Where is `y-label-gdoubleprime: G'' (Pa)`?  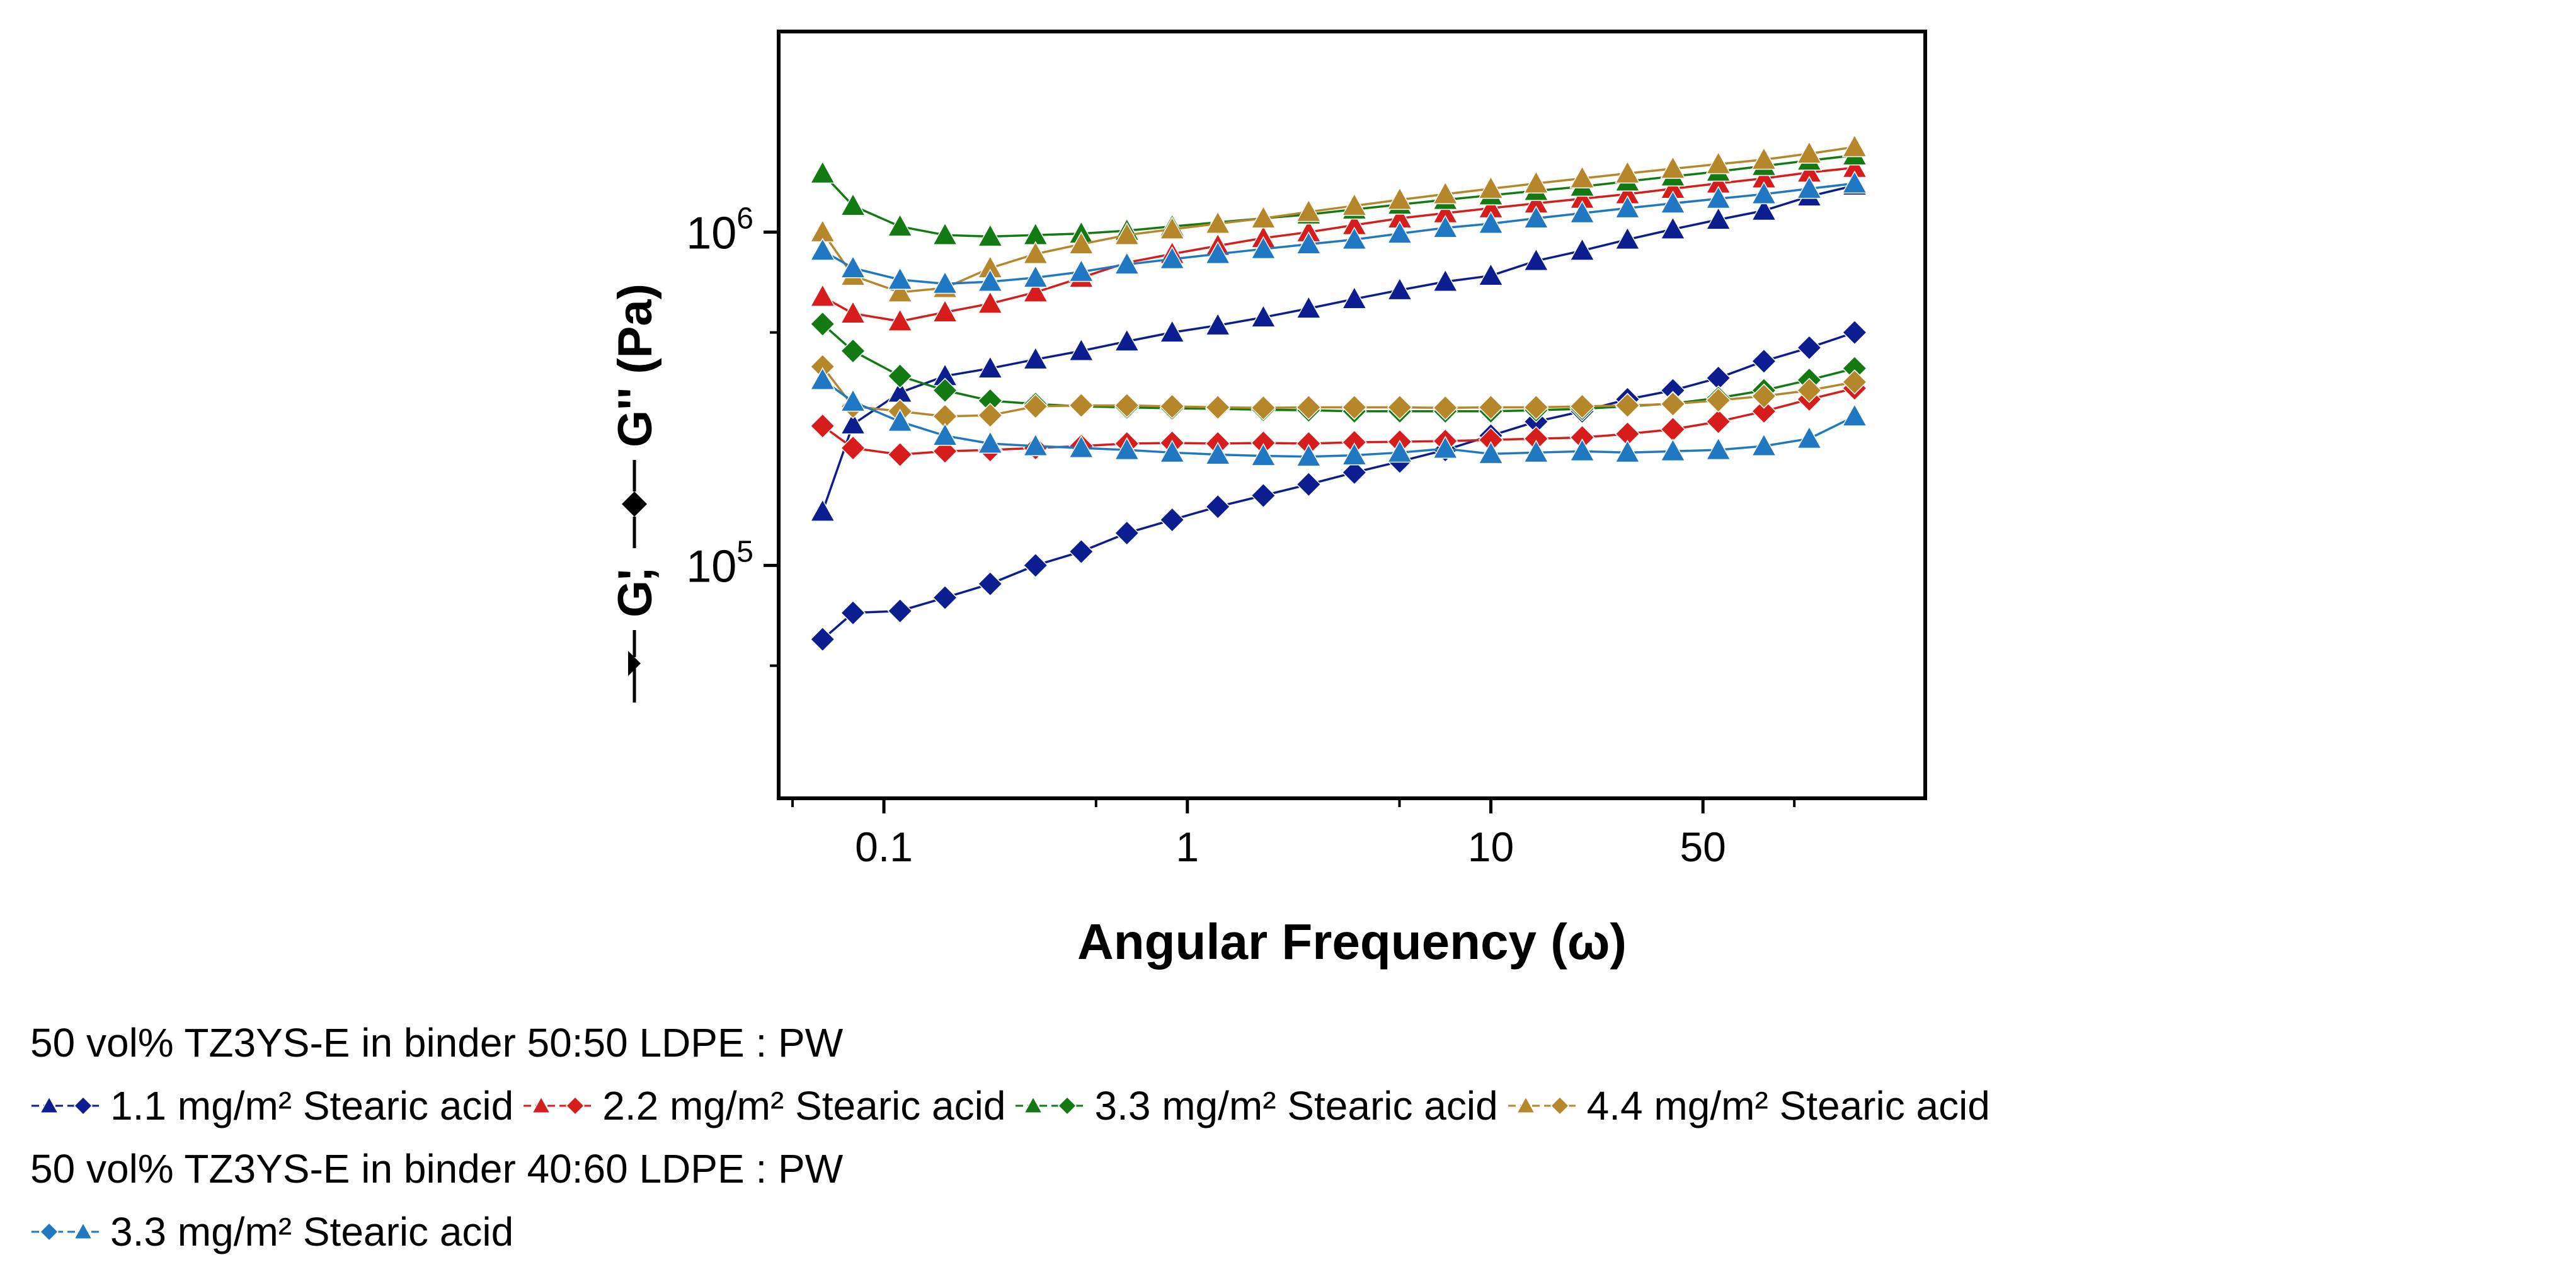 y-label-gdoubleprime: G'' (Pa) is located at coordinates (635, 365).